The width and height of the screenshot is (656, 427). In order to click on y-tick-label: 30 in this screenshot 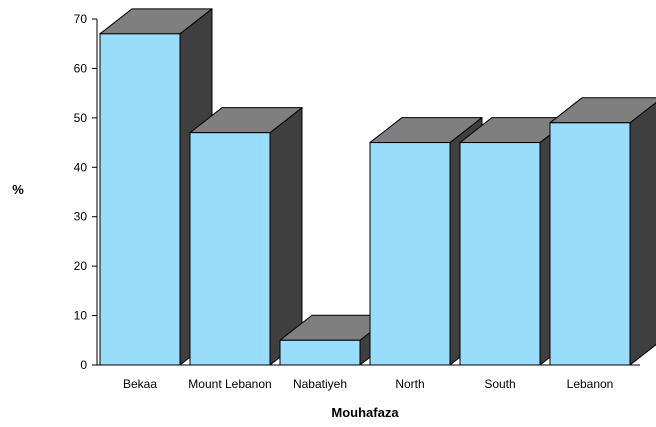, I will do `click(81, 217)`.